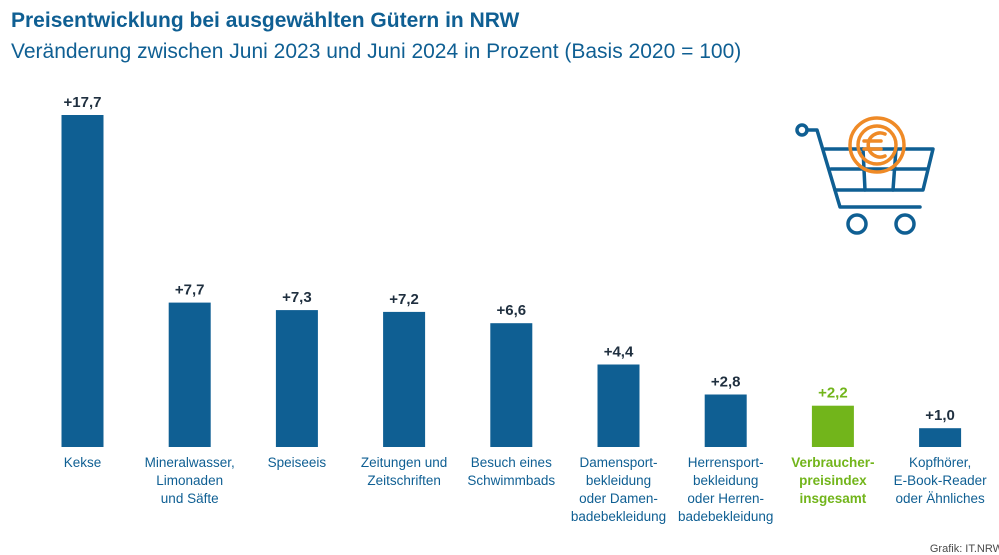  I want to click on category-label: Verbraucher-preisindex insgesamt, so click(832, 480).